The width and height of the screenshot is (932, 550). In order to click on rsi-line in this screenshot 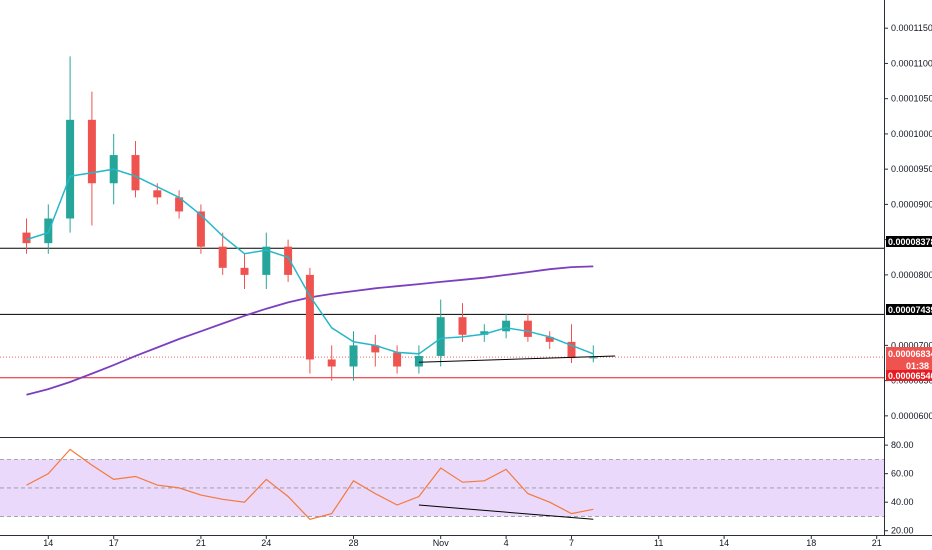, I will do `click(310, 484)`.